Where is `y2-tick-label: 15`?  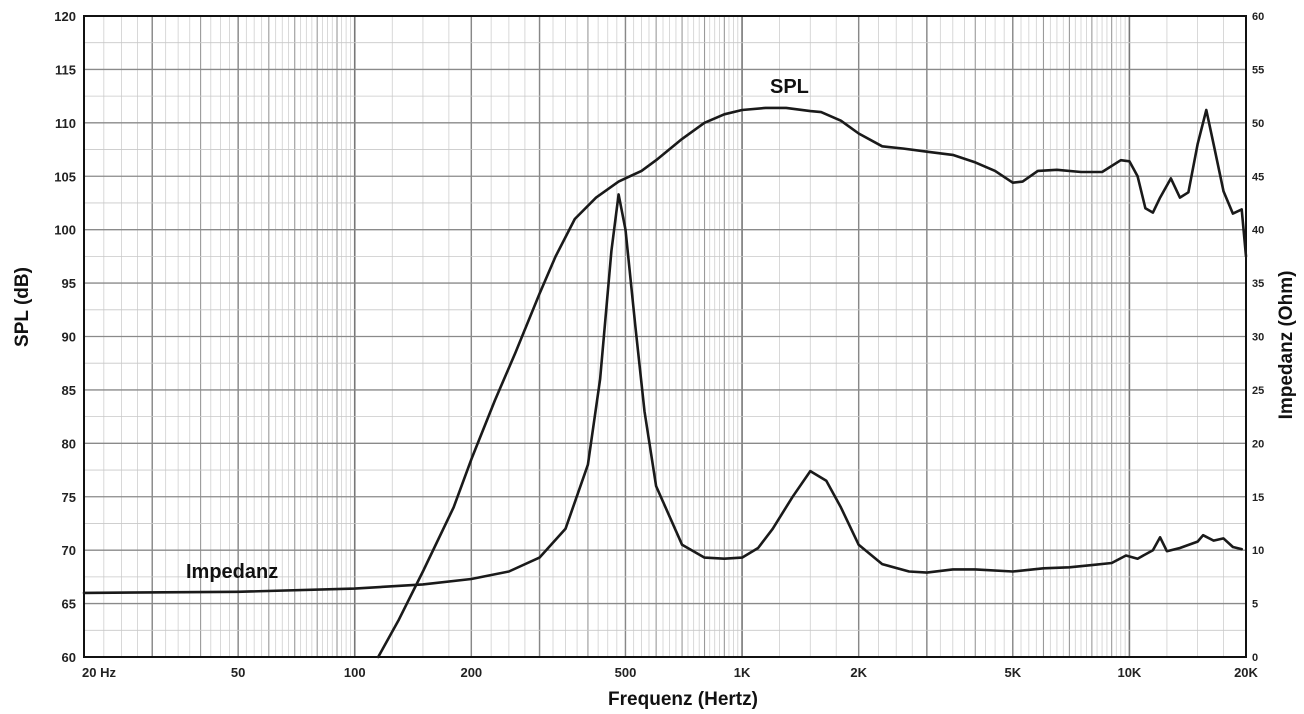 y2-tick-label: 15 is located at coordinates (1258, 498).